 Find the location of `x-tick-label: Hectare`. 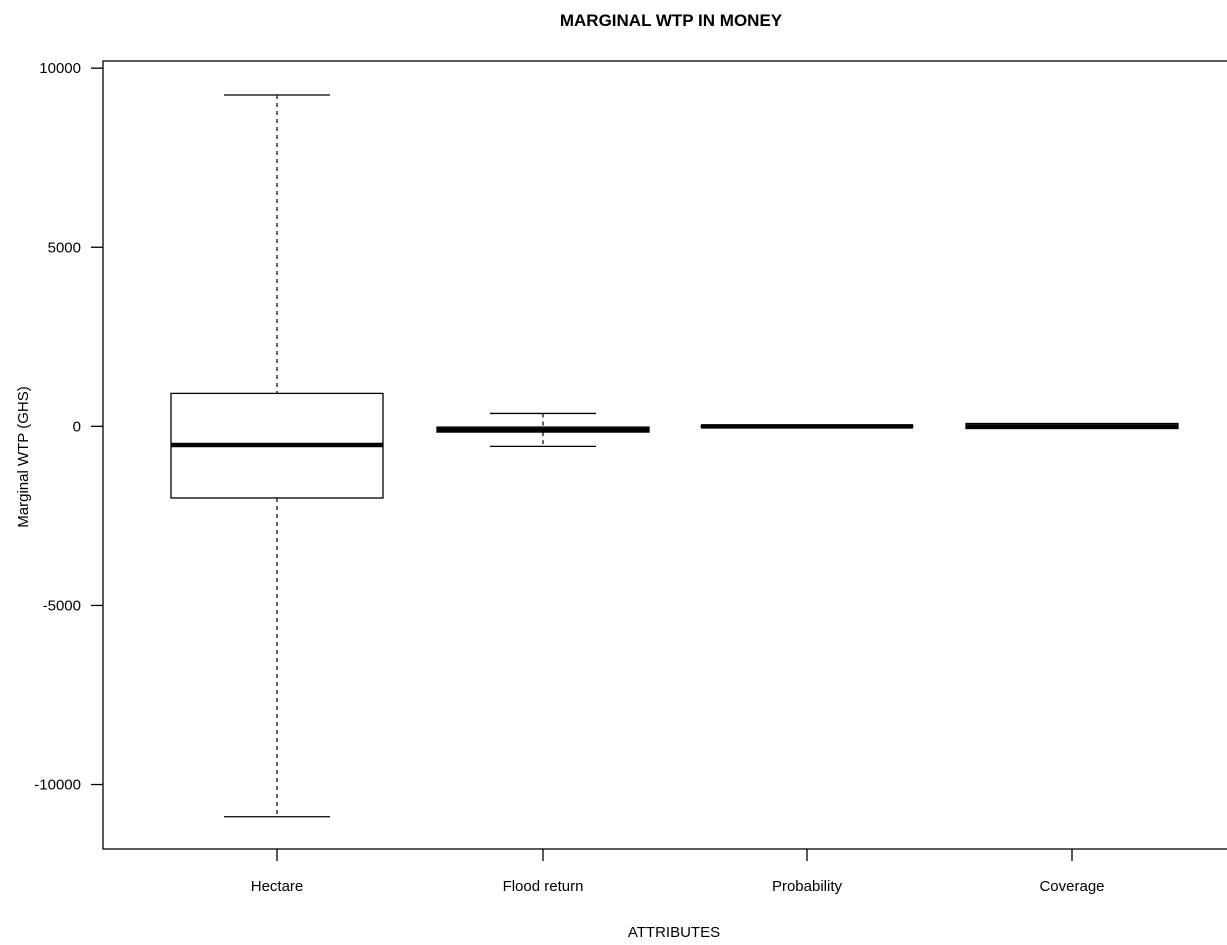

x-tick-label: Hectare is located at coordinates (277, 886).